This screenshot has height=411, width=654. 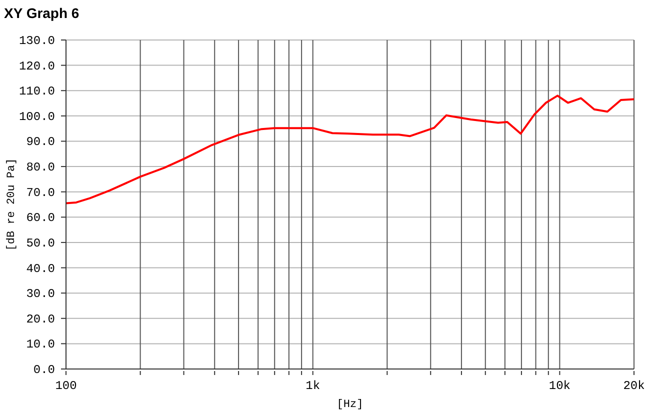 What do you see at coordinates (36, 117) in the screenshot?
I see `y-tick-label: 100.0` at bounding box center [36, 117].